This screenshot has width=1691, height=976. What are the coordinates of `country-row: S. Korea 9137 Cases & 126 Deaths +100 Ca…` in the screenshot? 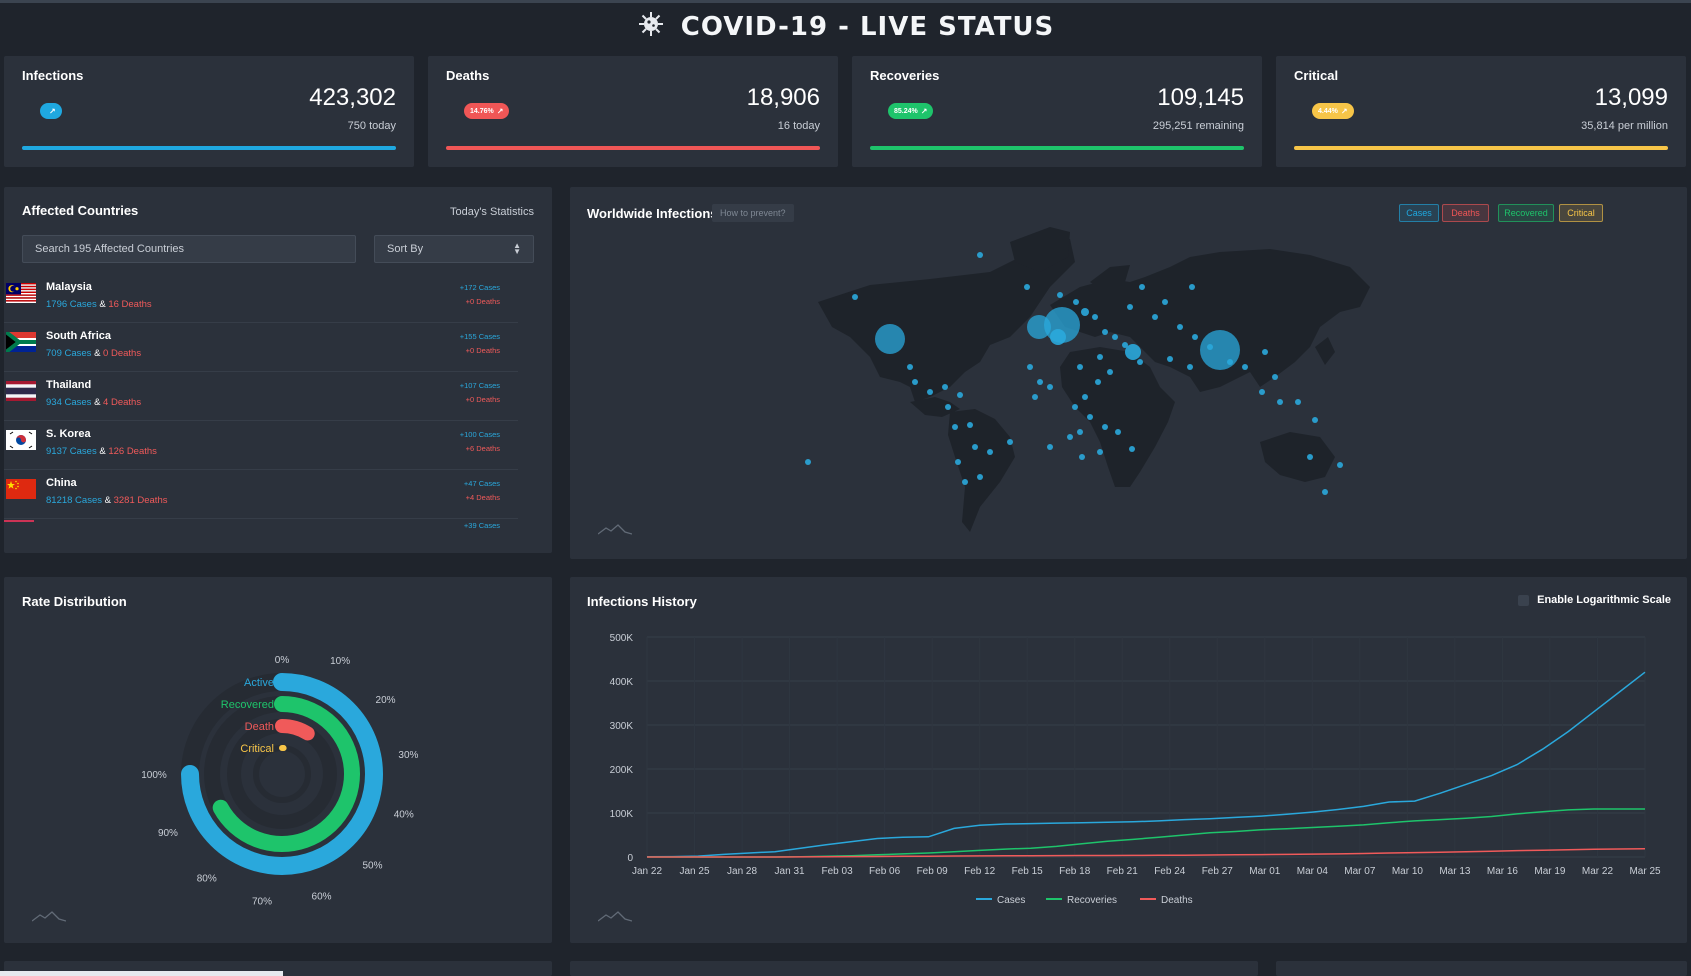 It's located at (261, 445).